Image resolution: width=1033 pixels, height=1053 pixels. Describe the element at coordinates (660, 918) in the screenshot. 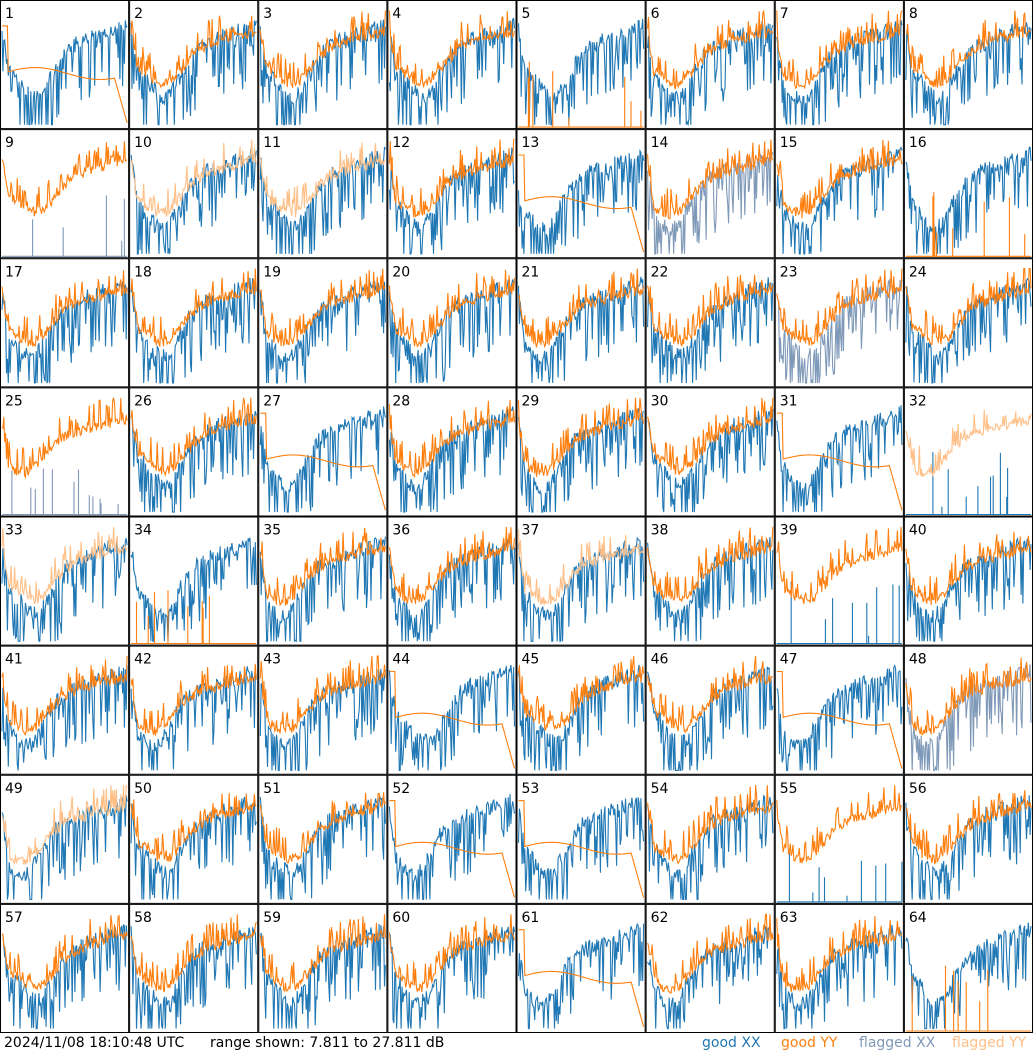

I see `panel-label: 62` at that location.